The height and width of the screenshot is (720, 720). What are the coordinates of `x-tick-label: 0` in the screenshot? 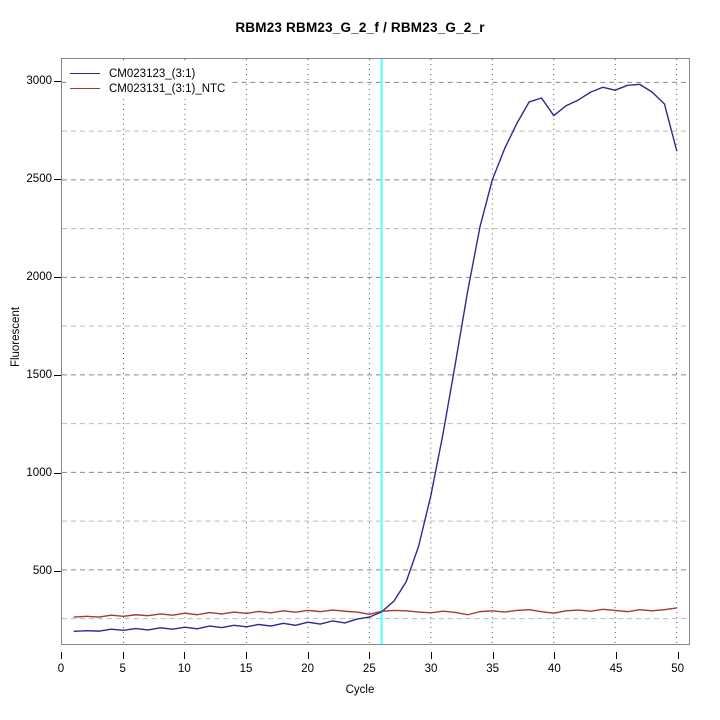 It's located at (61, 669).